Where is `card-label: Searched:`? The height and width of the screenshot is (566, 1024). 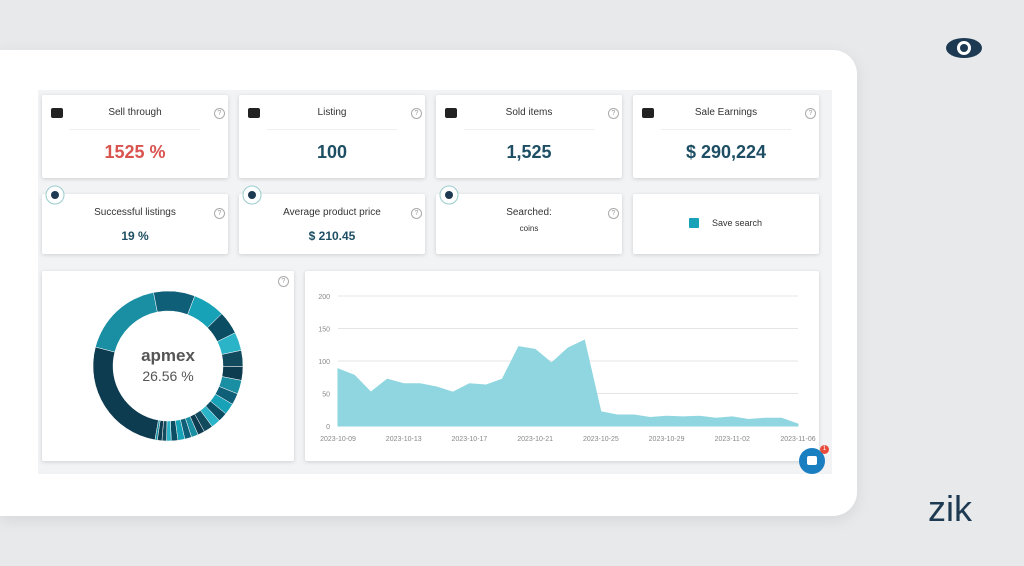 card-label: Searched: is located at coordinates (529, 212).